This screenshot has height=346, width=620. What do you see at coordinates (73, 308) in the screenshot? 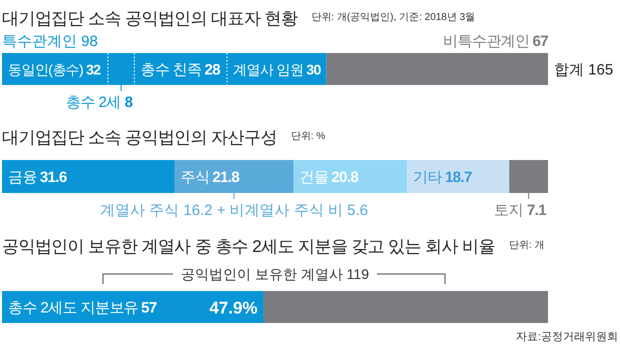
I see `series-label: 총수 2세도 지분보유` at bounding box center [73, 308].